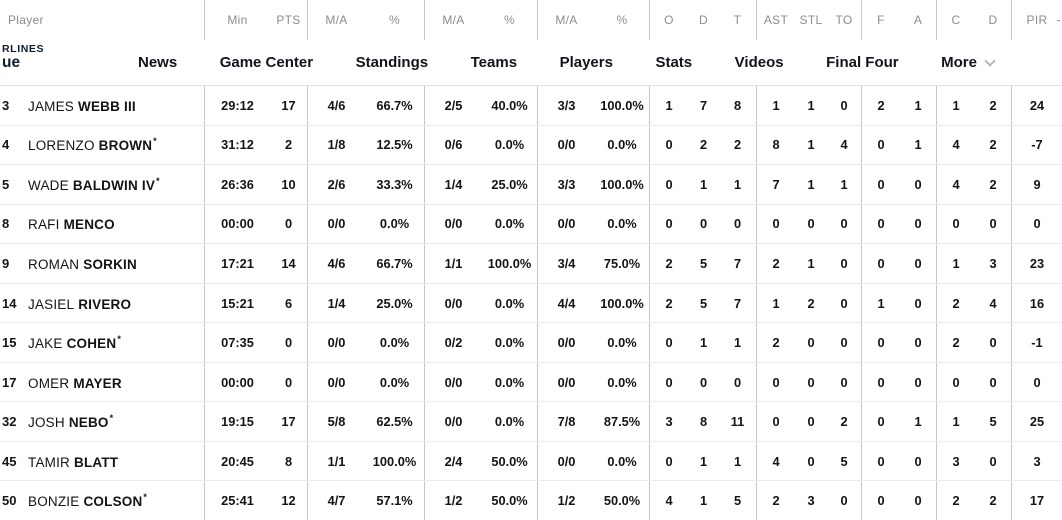 Image resolution: width=1062 pixels, height=520 pixels. What do you see at coordinates (622, 421) in the screenshot?
I see `stat-ft-pct: 87.5%` at bounding box center [622, 421].